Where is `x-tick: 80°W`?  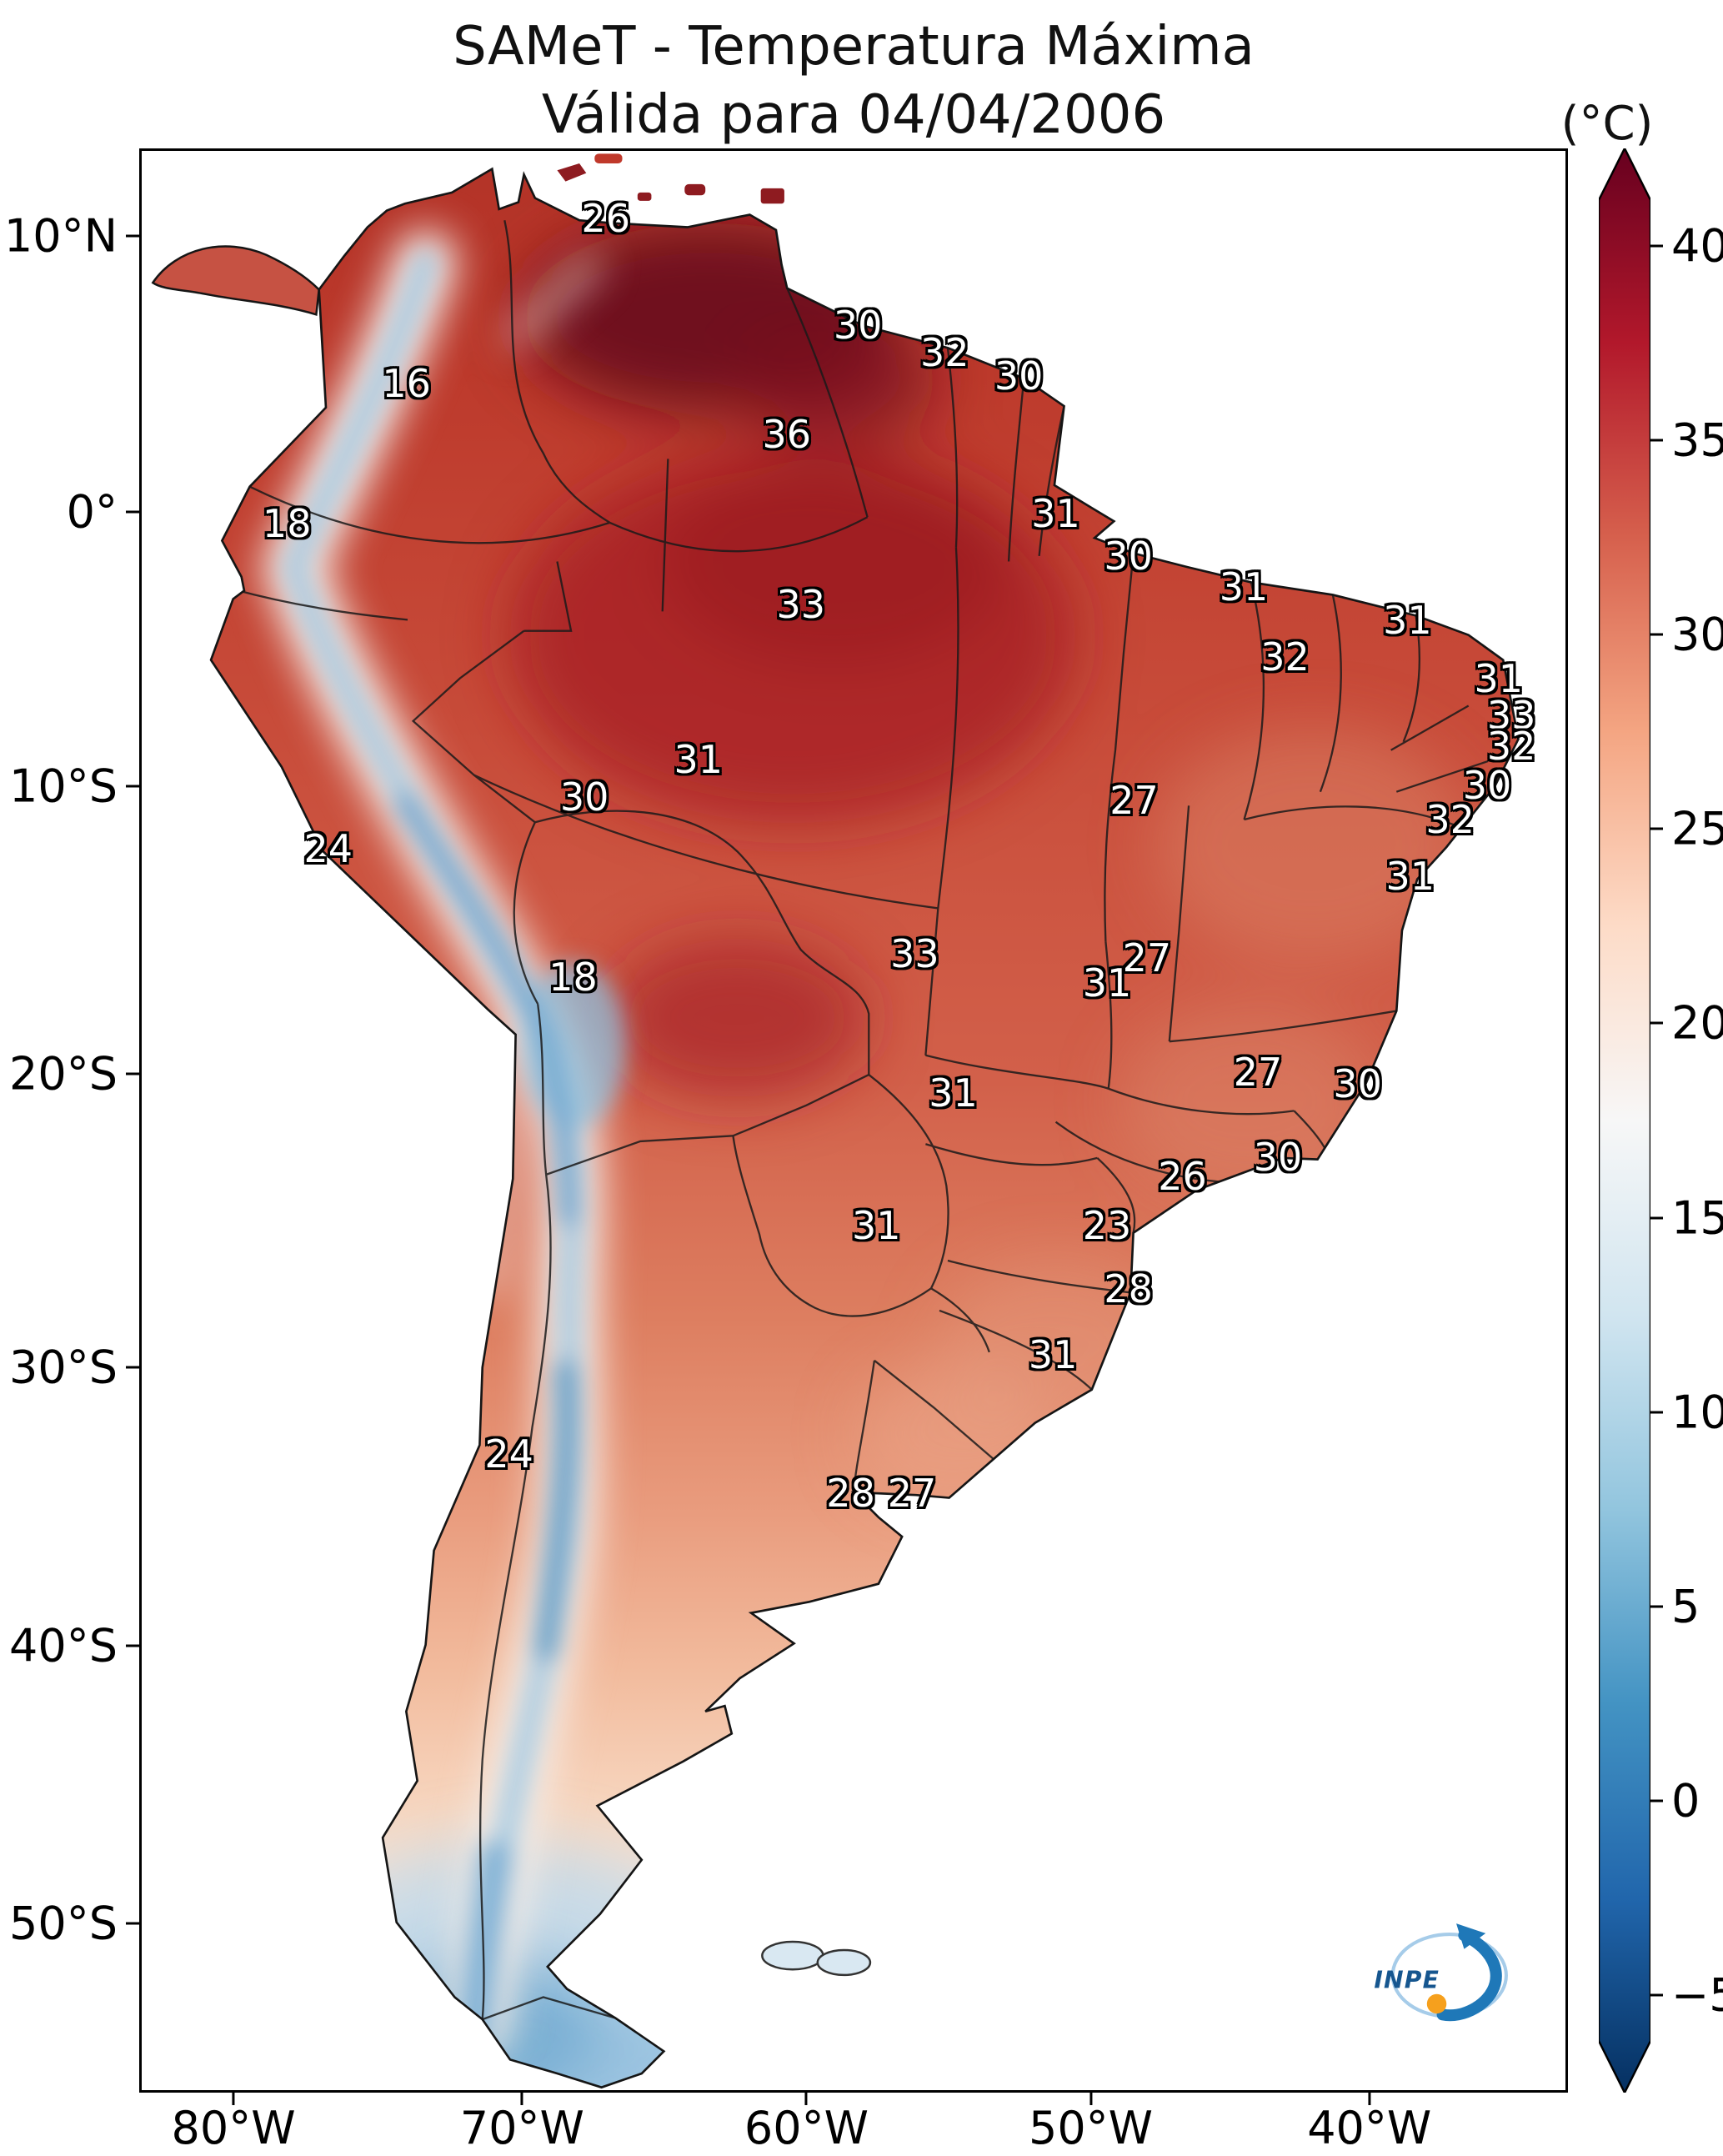
x-tick: 80°W is located at coordinates (234, 2123).